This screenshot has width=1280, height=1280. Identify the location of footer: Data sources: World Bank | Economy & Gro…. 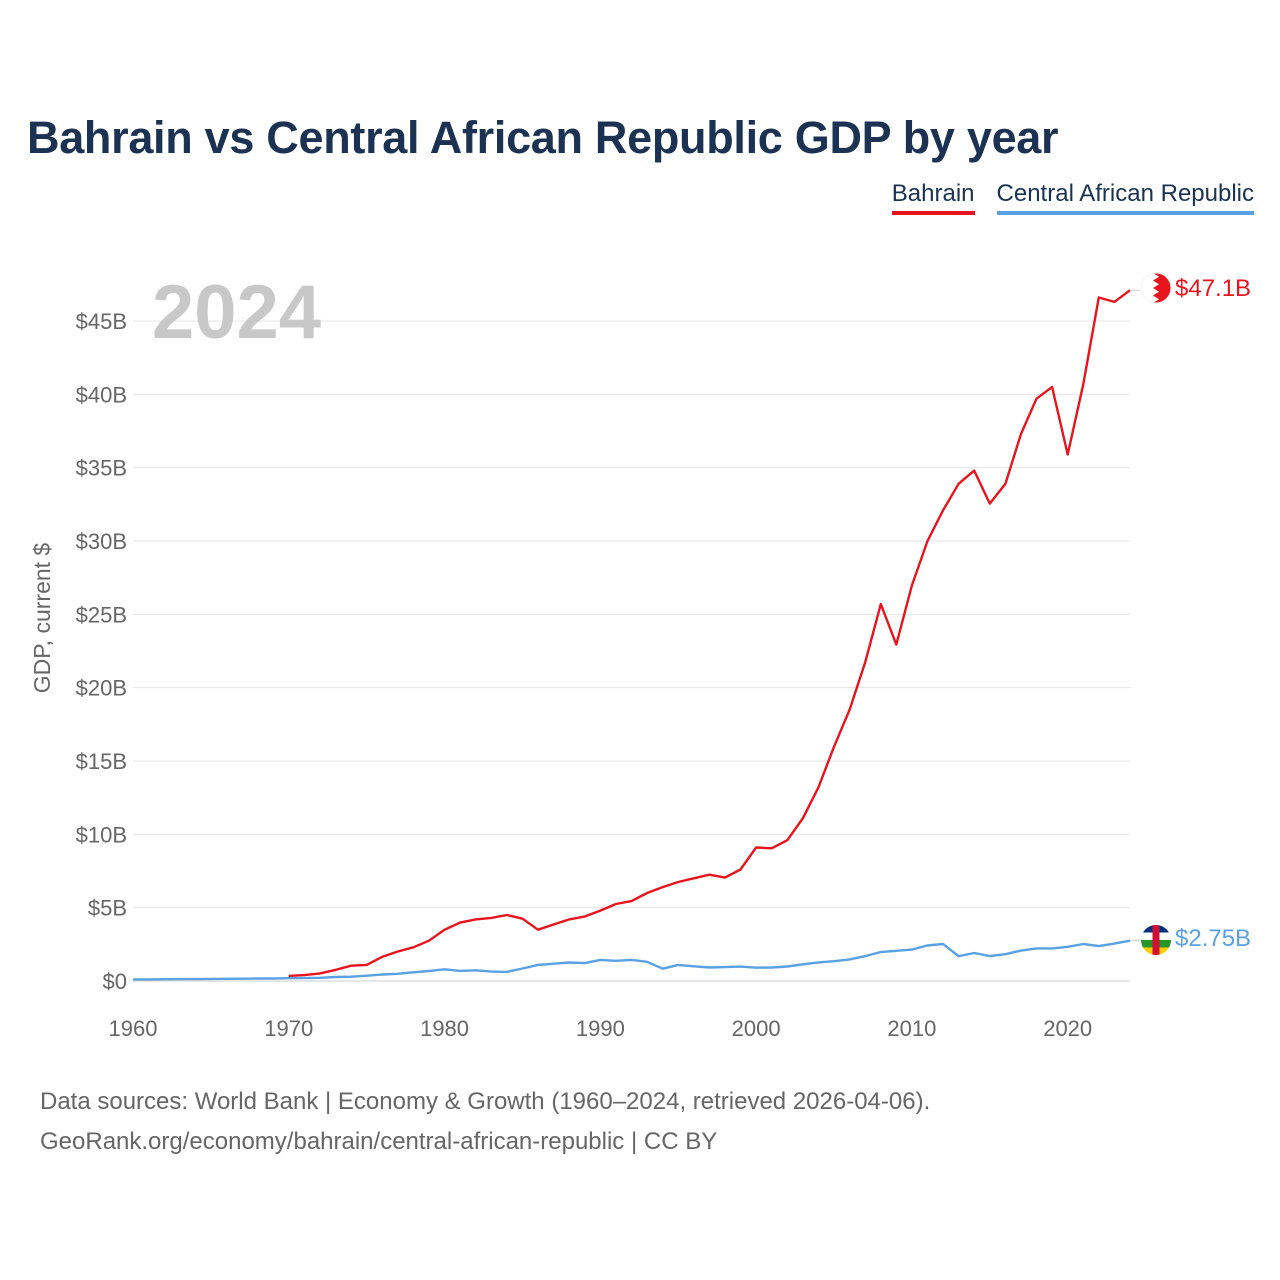
(485, 1122).